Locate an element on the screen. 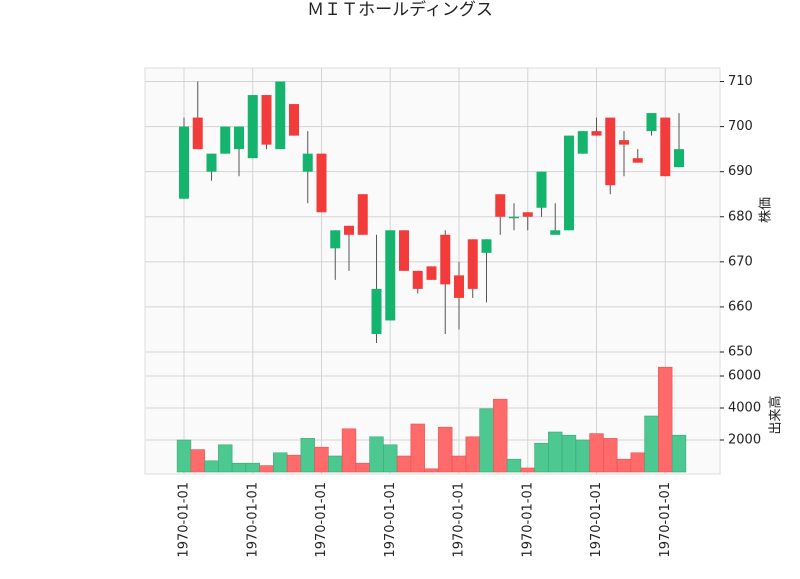 The image size is (800, 579). y-tick-label: 680 is located at coordinates (740, 216).